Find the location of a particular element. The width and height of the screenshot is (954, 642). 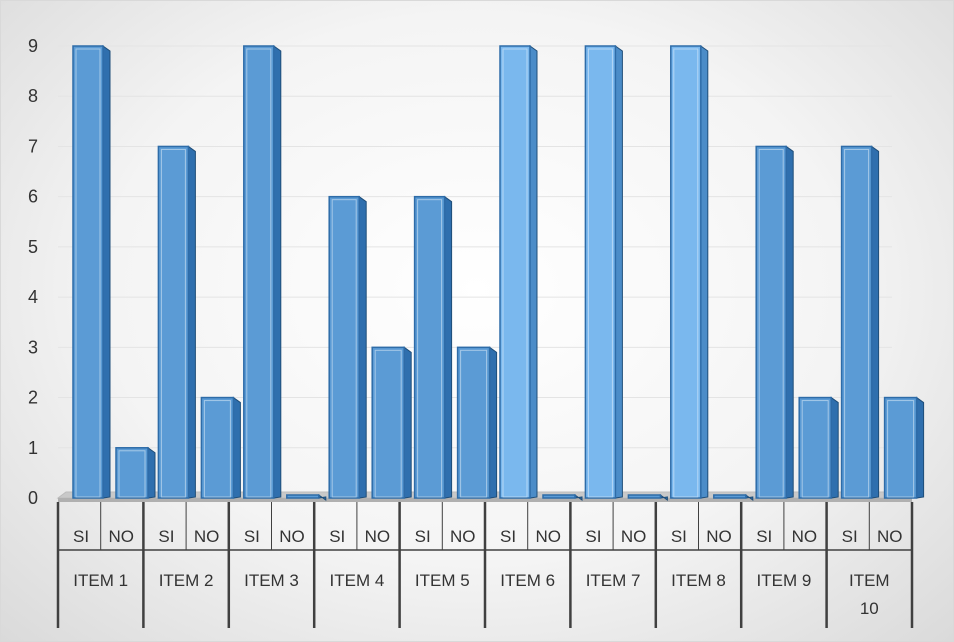

bar-highlight-3-si is located at coordinates (259, 273).